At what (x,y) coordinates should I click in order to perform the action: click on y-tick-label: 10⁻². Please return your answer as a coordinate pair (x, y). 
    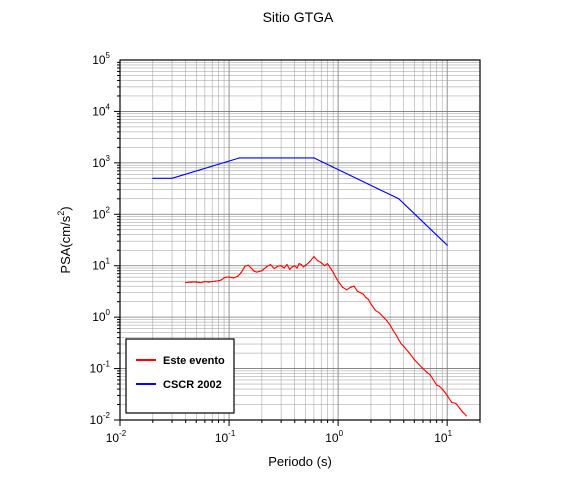
    Looking at the image, I should click on (100, 419).